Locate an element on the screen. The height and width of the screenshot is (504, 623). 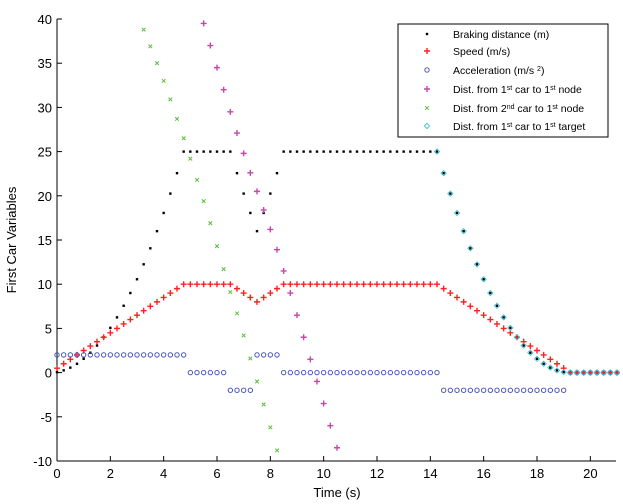
legend-label: Dist. from 1st car to 1st node is located at coordinates (517, 90).